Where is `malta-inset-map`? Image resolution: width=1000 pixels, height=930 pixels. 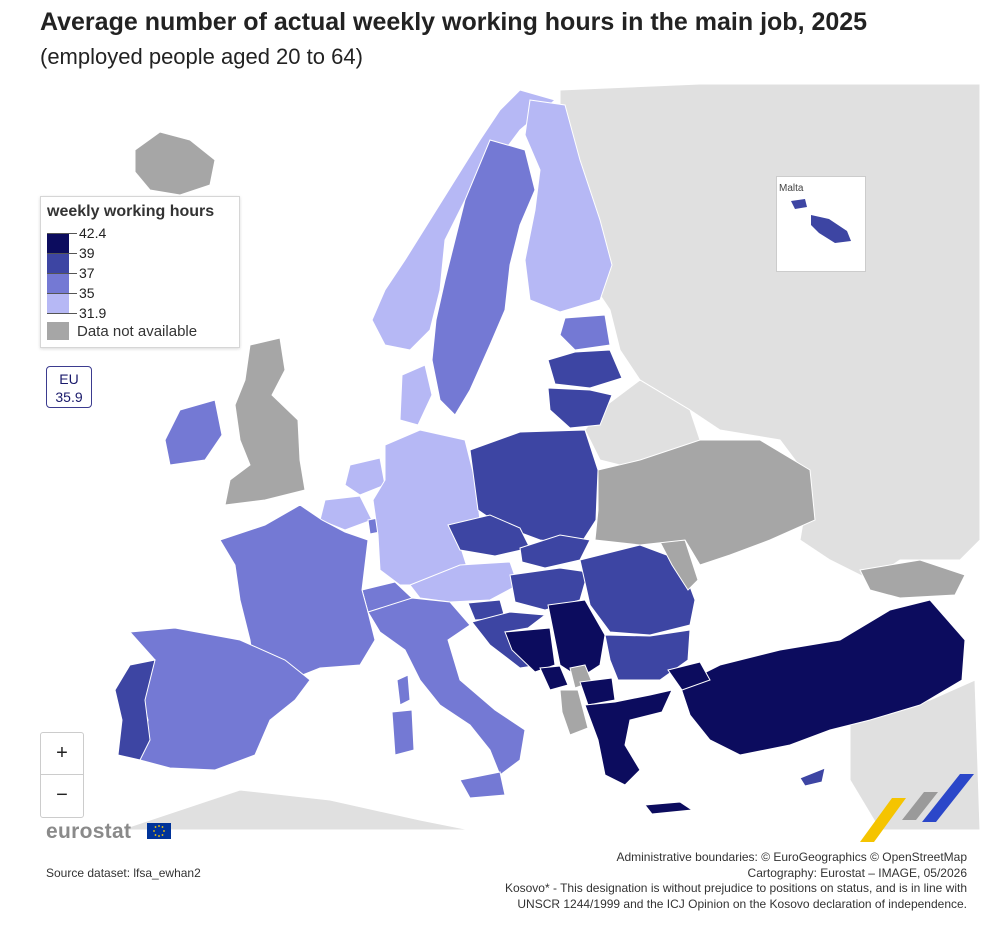
malta-inset-map is located at coordinates (821, 221).